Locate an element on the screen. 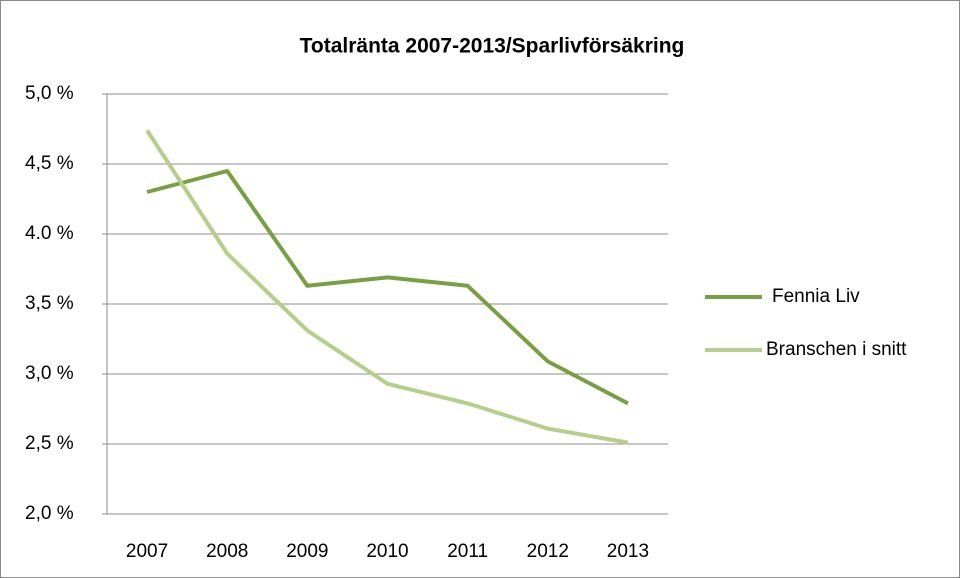 This screenshot has width=960, height=578. x-tick-label: 2011 is located at coordinates (467, 551).